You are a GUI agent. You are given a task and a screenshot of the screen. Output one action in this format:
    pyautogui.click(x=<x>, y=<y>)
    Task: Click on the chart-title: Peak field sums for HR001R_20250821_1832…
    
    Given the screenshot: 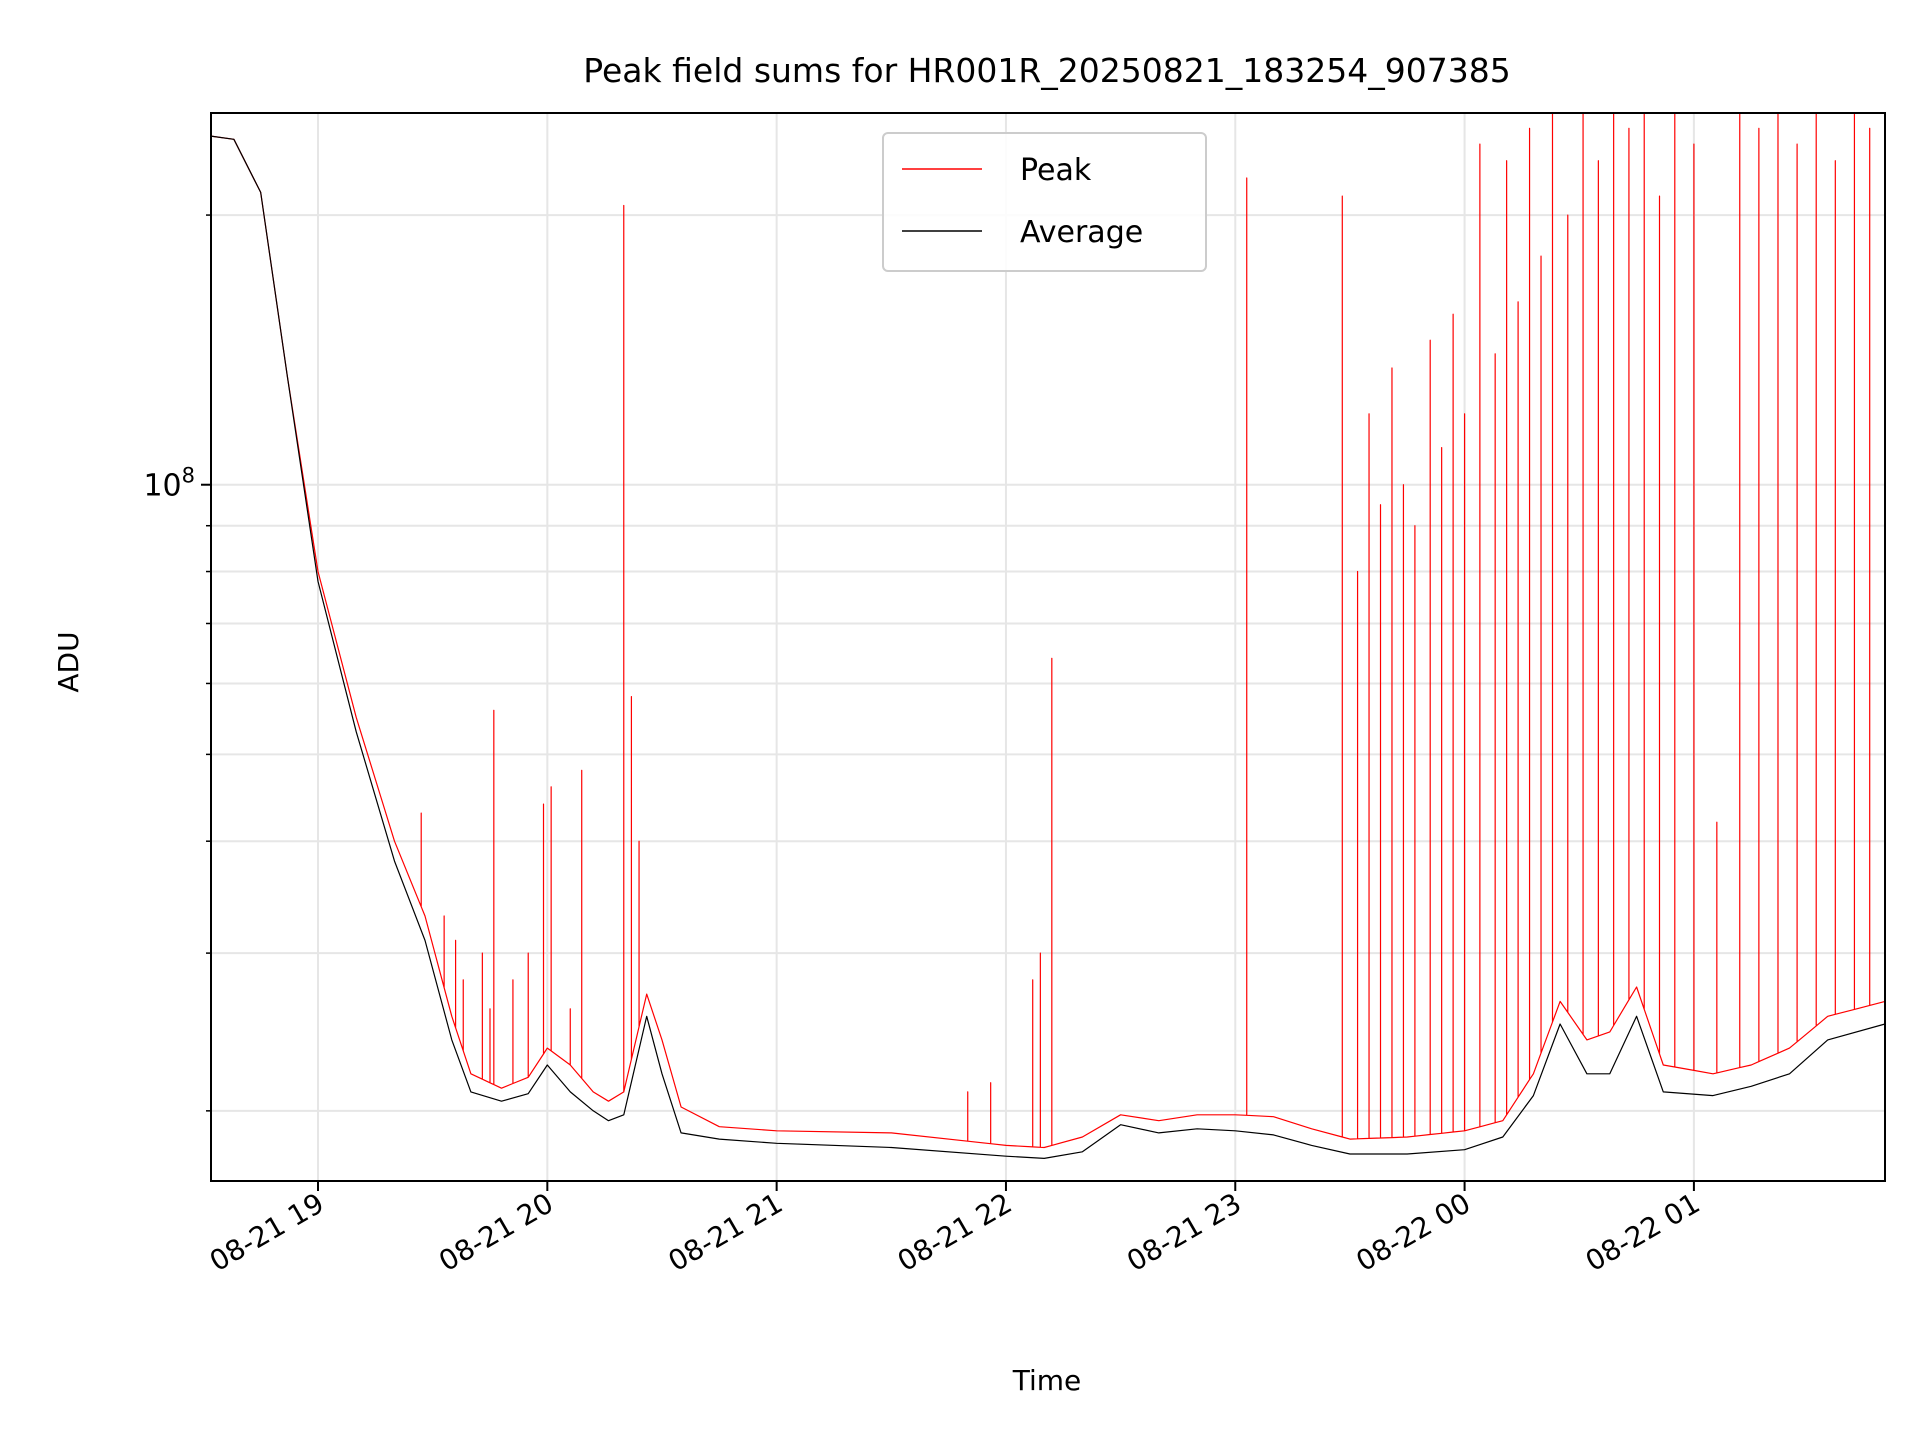 What is the action you would take?
    pyautogui.click(x=1046, y=70)
    